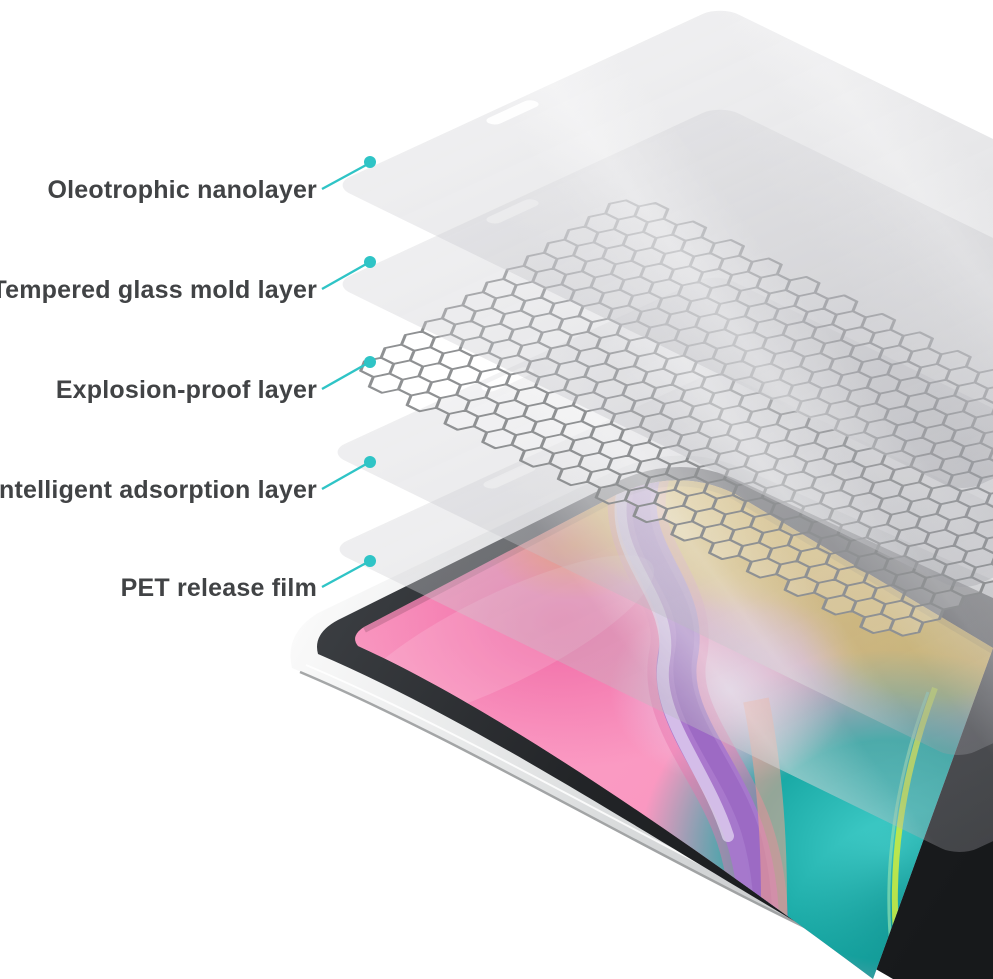 The image size is (993, 979). What do you see at coordinates (218, 588) in the screenshot?
I see `label-pet-release-film: PET release film` at bounding box center [218, 588].